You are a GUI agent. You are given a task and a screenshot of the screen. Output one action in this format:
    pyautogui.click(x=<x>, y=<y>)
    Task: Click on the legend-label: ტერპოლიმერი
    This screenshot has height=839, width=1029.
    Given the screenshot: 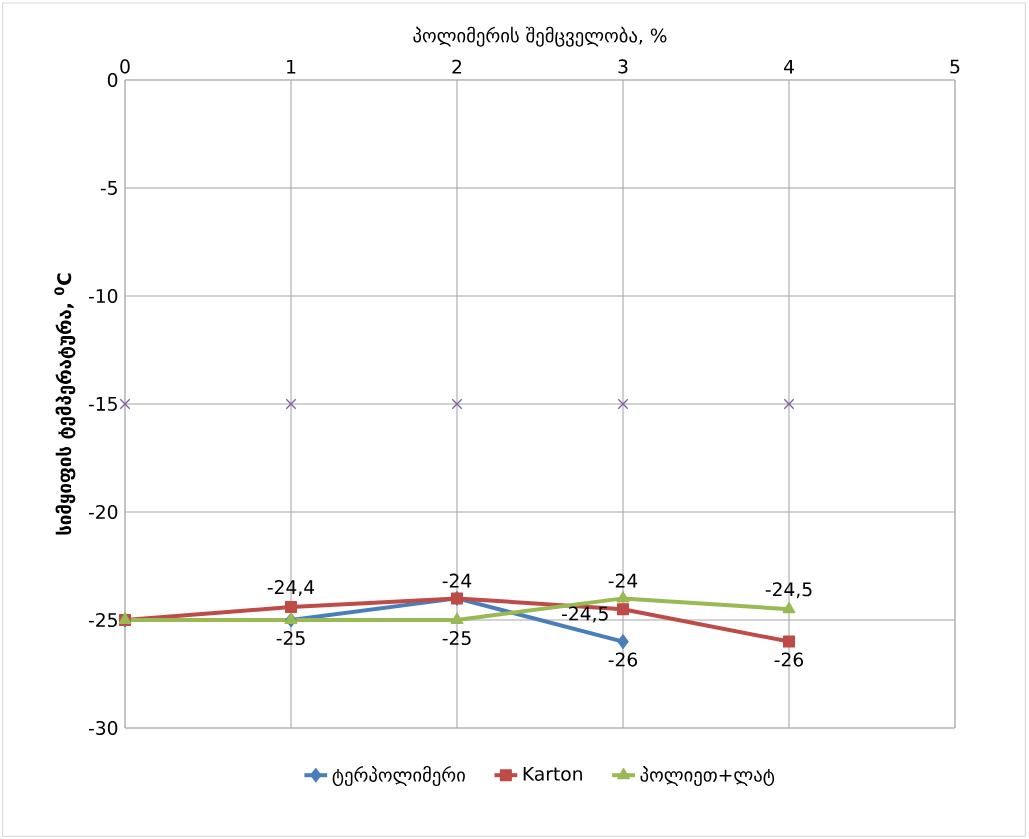 What is the action you would take?
    pyautogui.click(x=398, y=776)
    